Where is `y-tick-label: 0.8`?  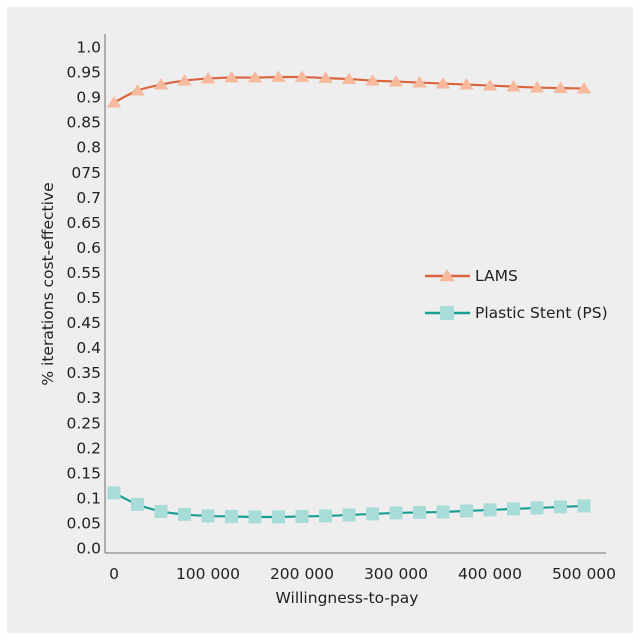
y-tick-label: 0.8 is located at coordinates (88, 148).